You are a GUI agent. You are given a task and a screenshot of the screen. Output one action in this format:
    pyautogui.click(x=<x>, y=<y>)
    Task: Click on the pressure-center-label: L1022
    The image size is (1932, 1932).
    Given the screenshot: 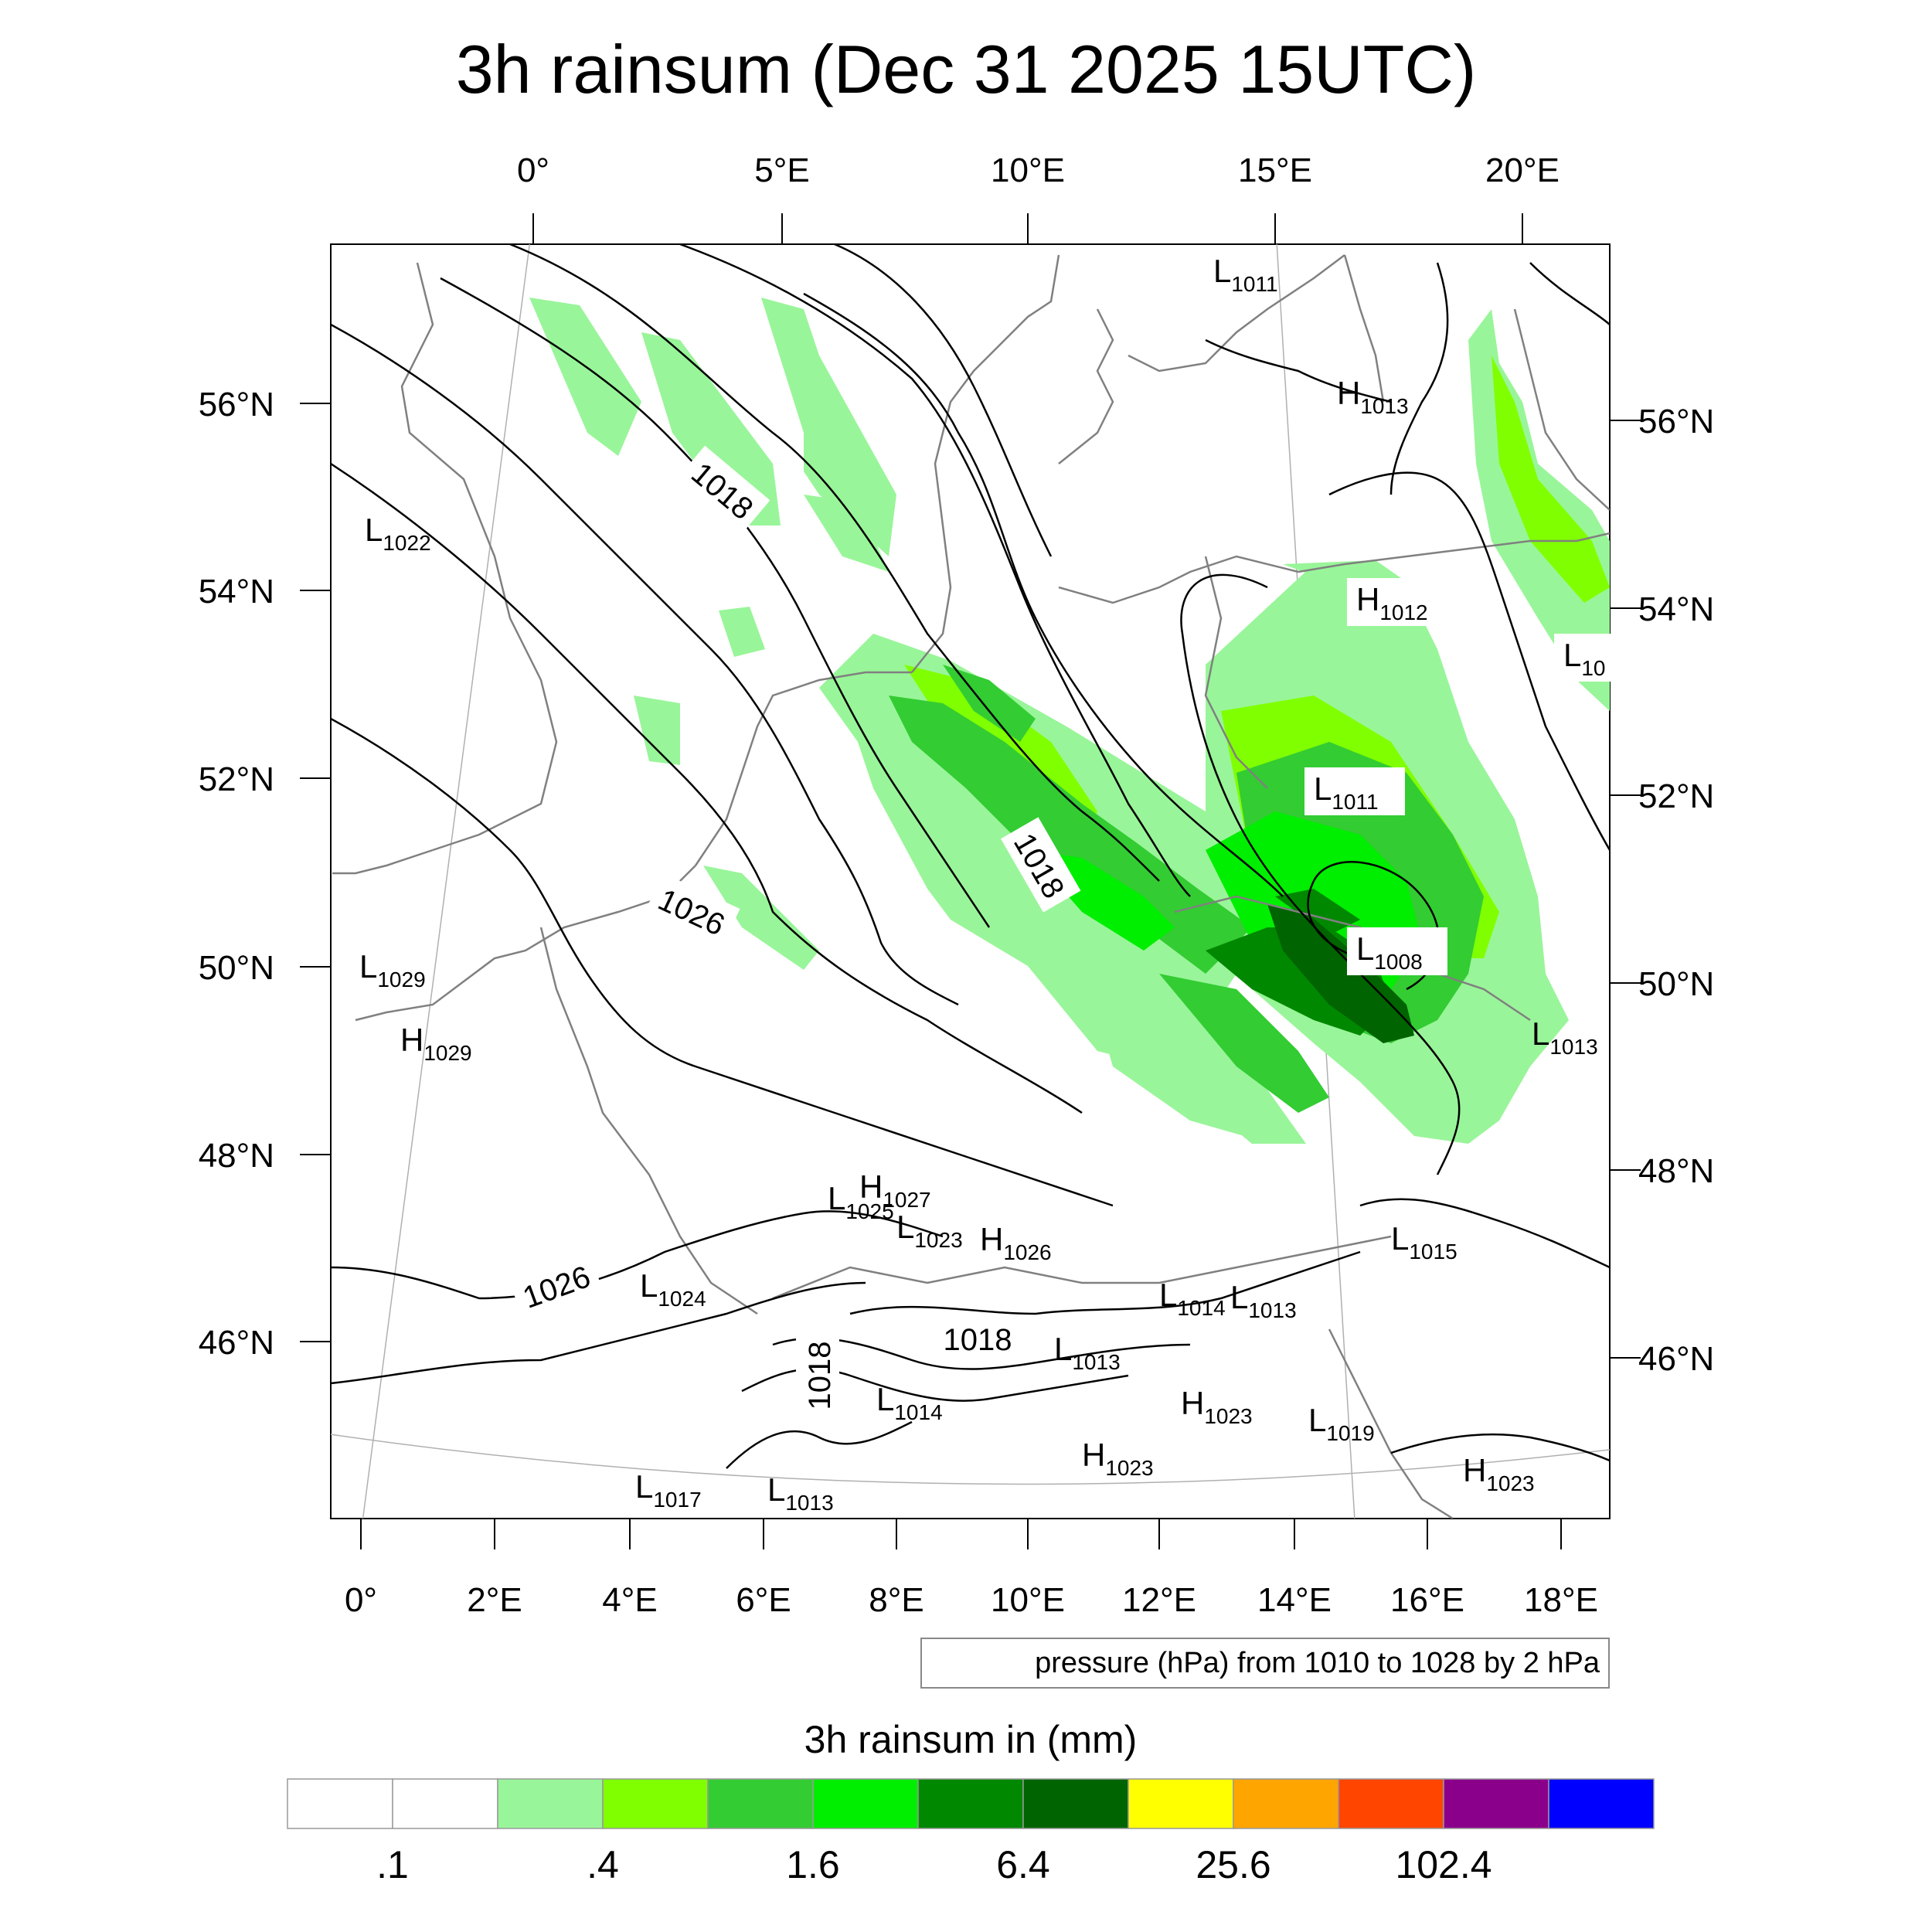 What is the action you would take?
    pyautogui.click(x=398, y=533)
    